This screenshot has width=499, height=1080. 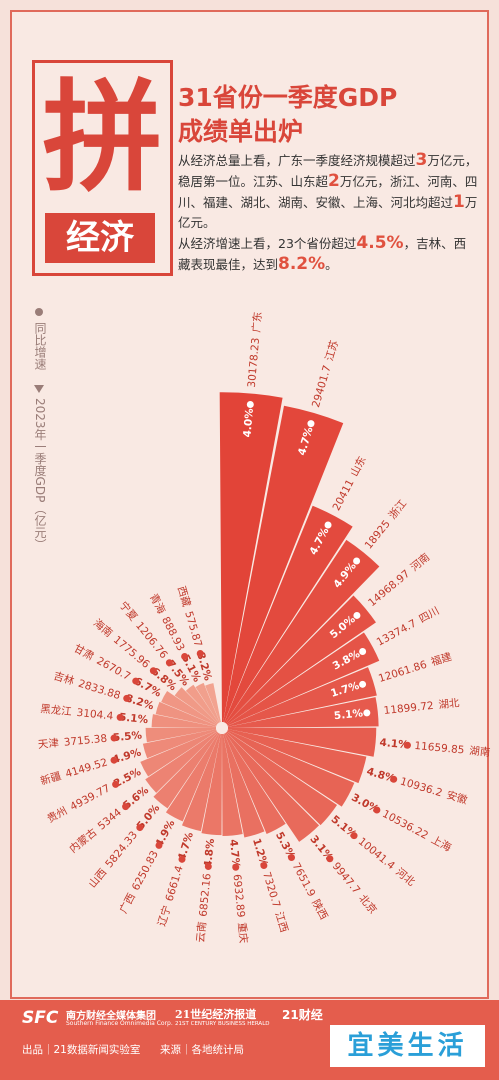 I want to click on gdp-value: 11659.85, so click(x=439, y=748).